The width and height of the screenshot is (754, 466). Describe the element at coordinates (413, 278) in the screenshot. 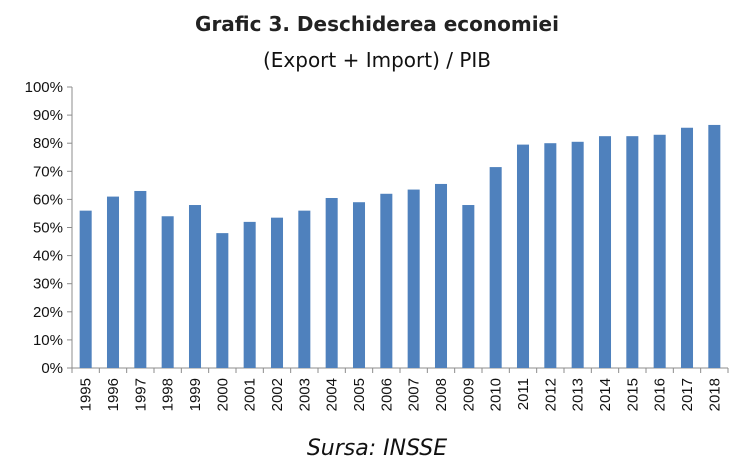

I see `bar-2007` at that location.